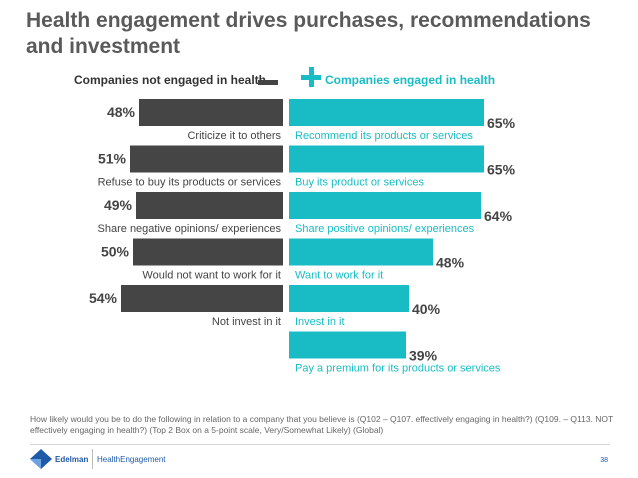 This screenshot has width=638, height=478. What do you see at coordinates (115, 252) in the screenshot?
I see `value-label-not-engaged: 50%` at bounding box center [115, 252].